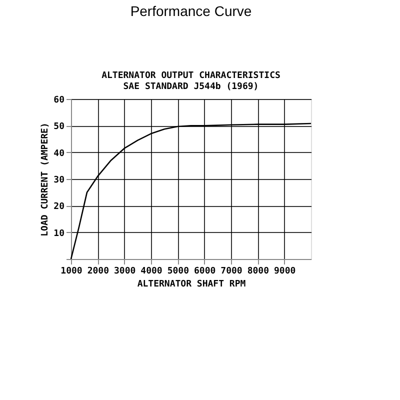 The width and height of the screenshot is (400, 400). Describe the element at coordinates (191, 285) in the screenshot. I see `x-axis-title: ALTERNATOR SHAFT RPM` at that location.